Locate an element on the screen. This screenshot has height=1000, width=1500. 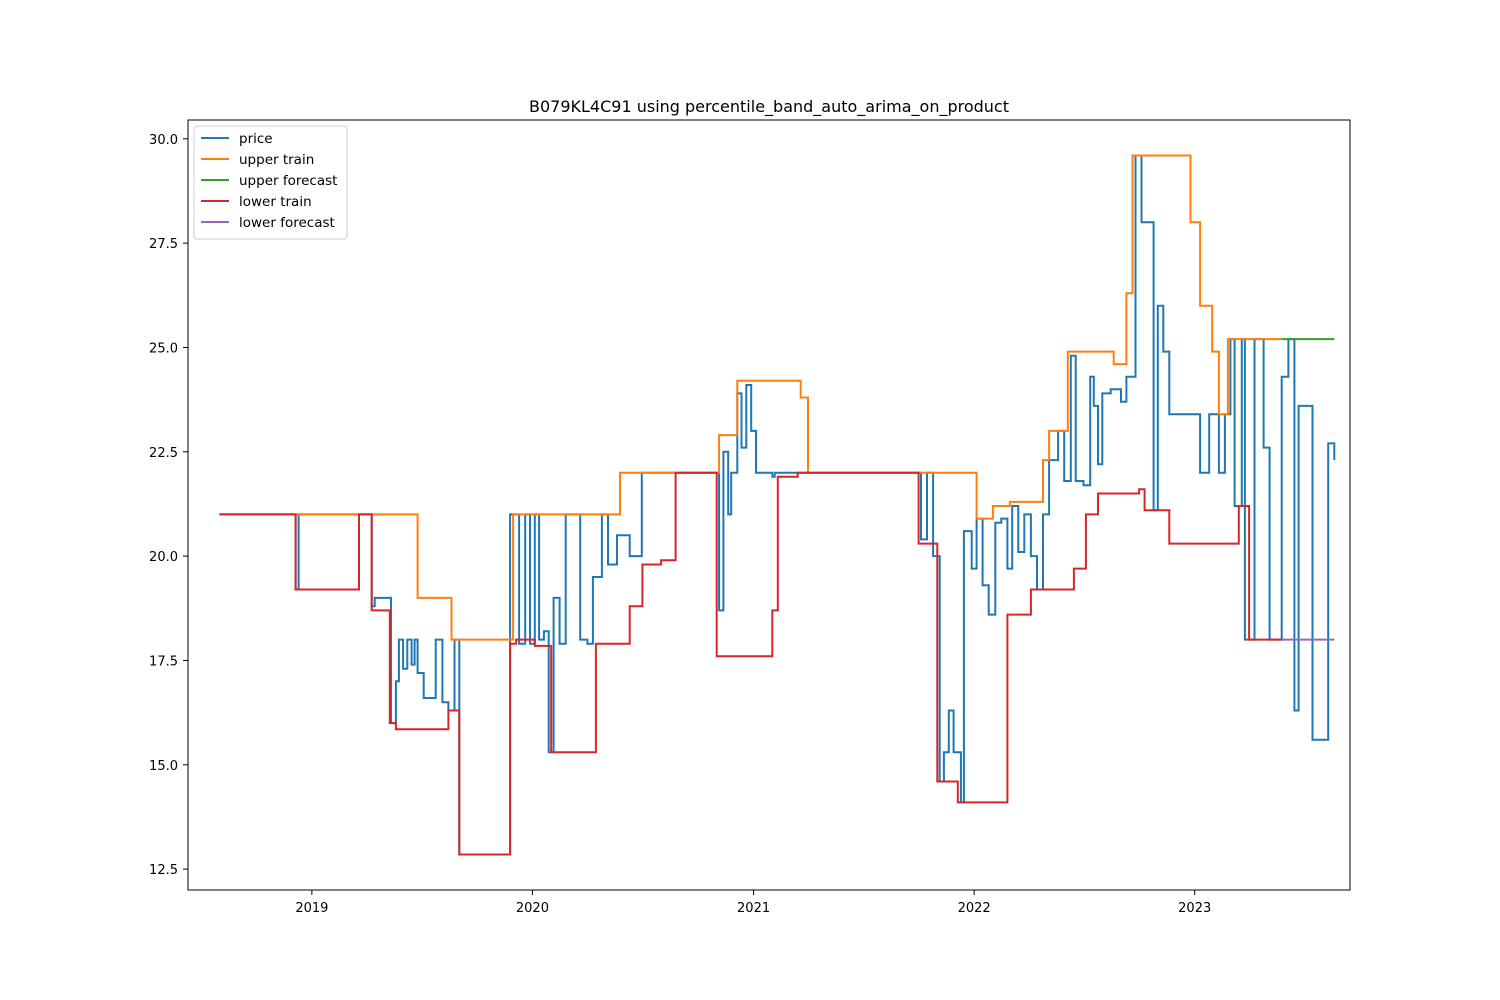
y-tick-label: 12.5 is located at coordinates (163, 870).